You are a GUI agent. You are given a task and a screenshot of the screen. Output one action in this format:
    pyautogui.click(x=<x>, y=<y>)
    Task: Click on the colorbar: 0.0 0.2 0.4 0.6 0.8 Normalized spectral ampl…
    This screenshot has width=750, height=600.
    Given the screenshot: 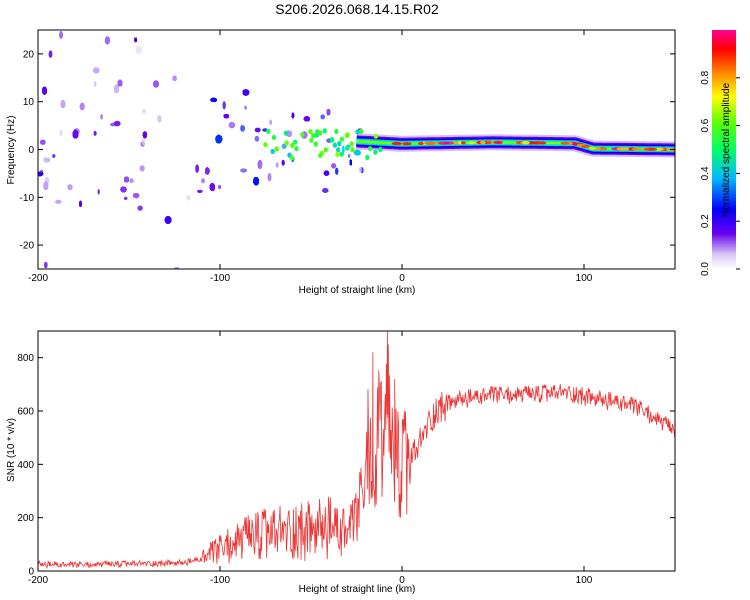 What is the action you would take?
    pyautogui.click(x=720, y=153)
    